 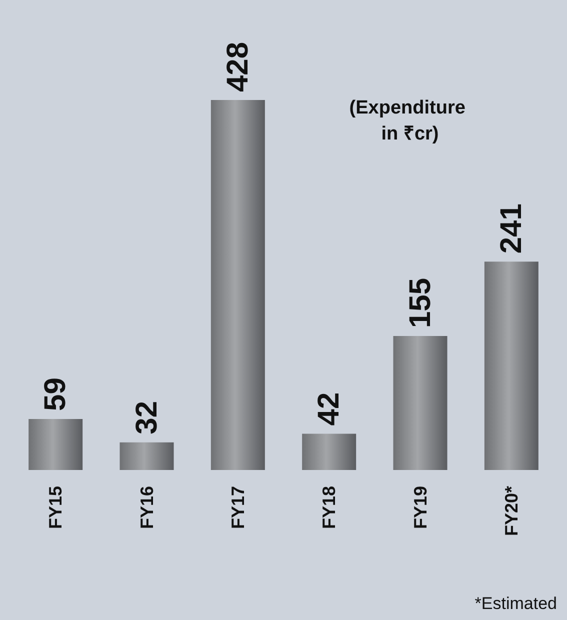 What do you see at coordinates (146, 508) in the screenshot?
I see `x-tick-label: FY16` at bounding box center [146, 508].